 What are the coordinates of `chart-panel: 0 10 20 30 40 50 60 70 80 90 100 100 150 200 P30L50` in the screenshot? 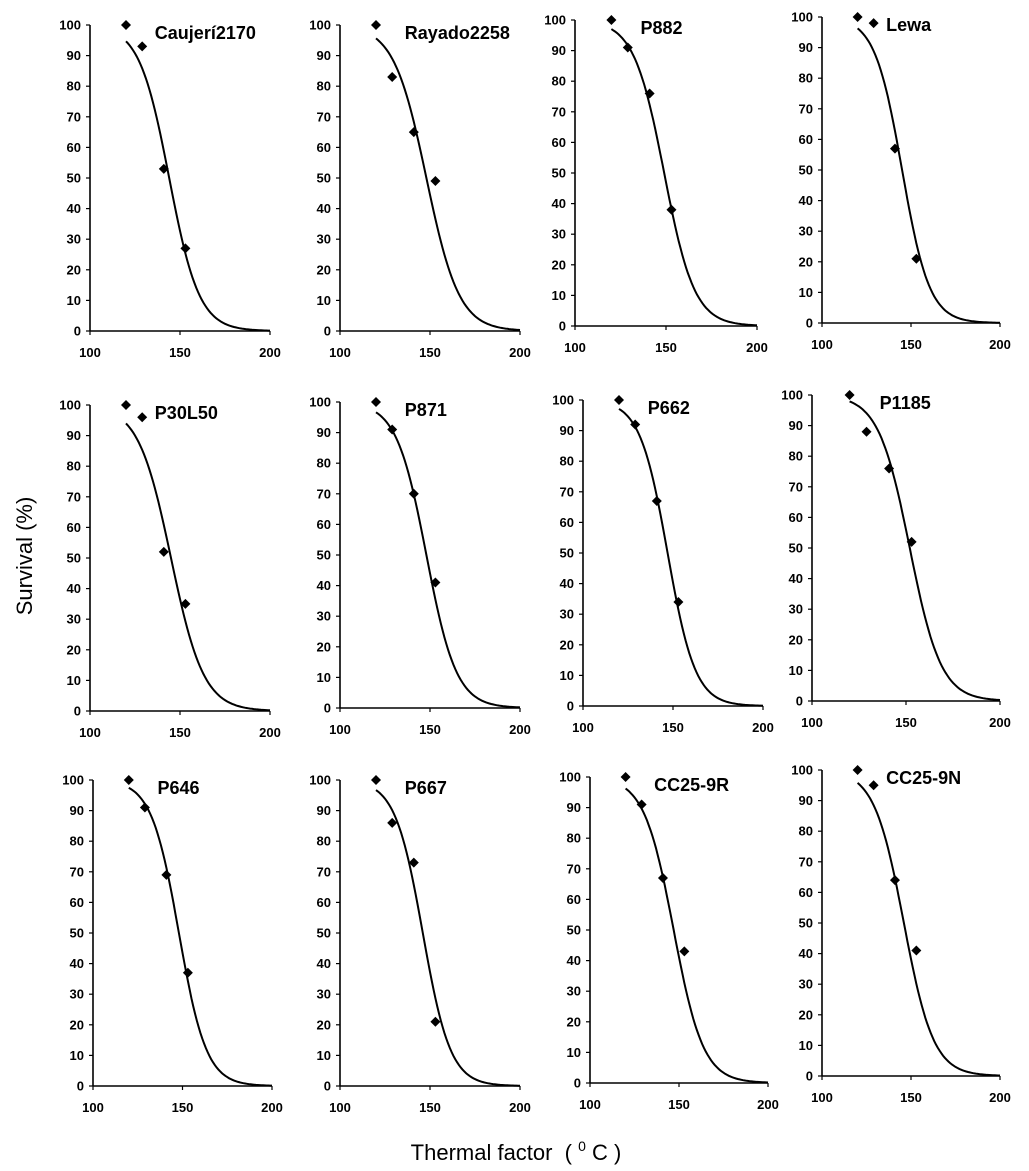 It's located at (170, 569).